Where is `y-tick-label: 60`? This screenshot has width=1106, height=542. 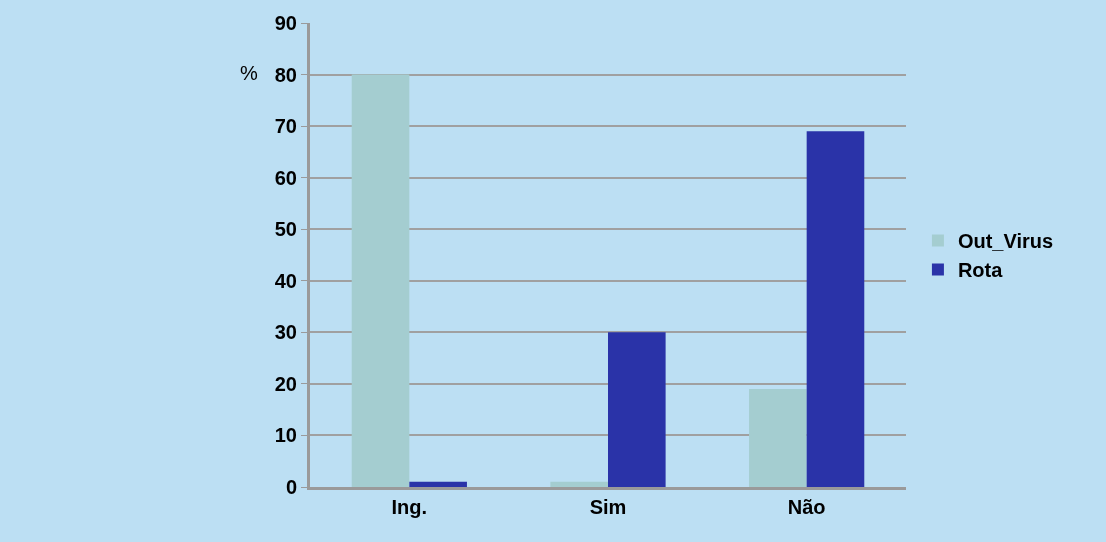 y-tick-label: 60 is located at coordinates (285, 177).